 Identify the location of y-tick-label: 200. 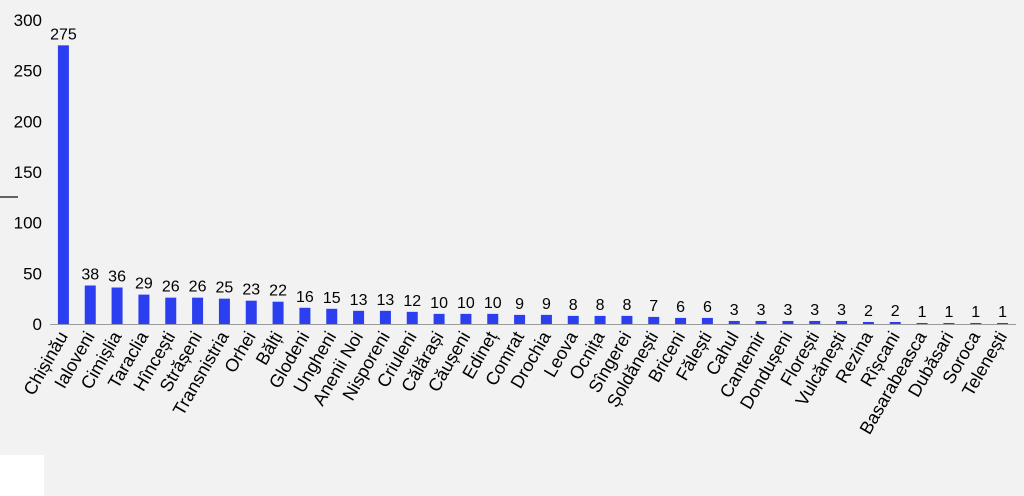
(28, 121).